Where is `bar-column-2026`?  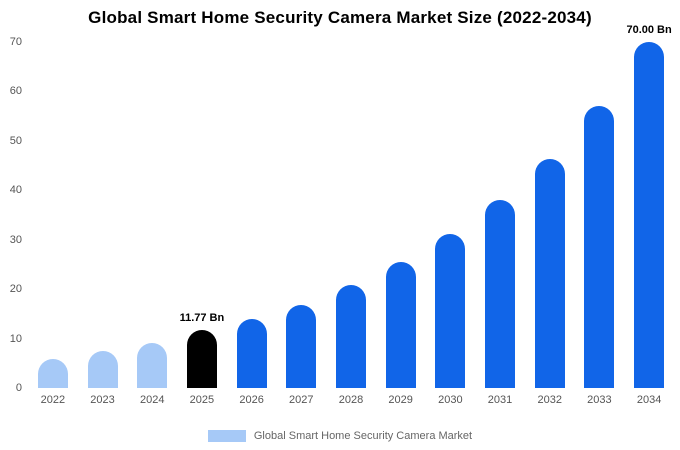 bar-column-2026 is located at coordinates (252, 215).